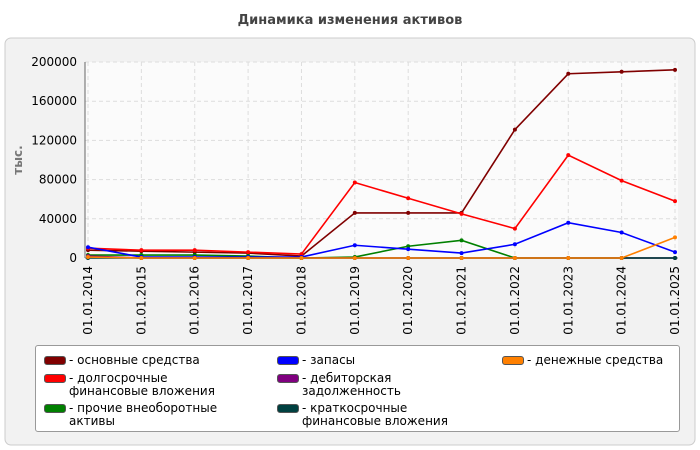  I want to click on x-tick-label: 01.01.2014, so click(88, 300).